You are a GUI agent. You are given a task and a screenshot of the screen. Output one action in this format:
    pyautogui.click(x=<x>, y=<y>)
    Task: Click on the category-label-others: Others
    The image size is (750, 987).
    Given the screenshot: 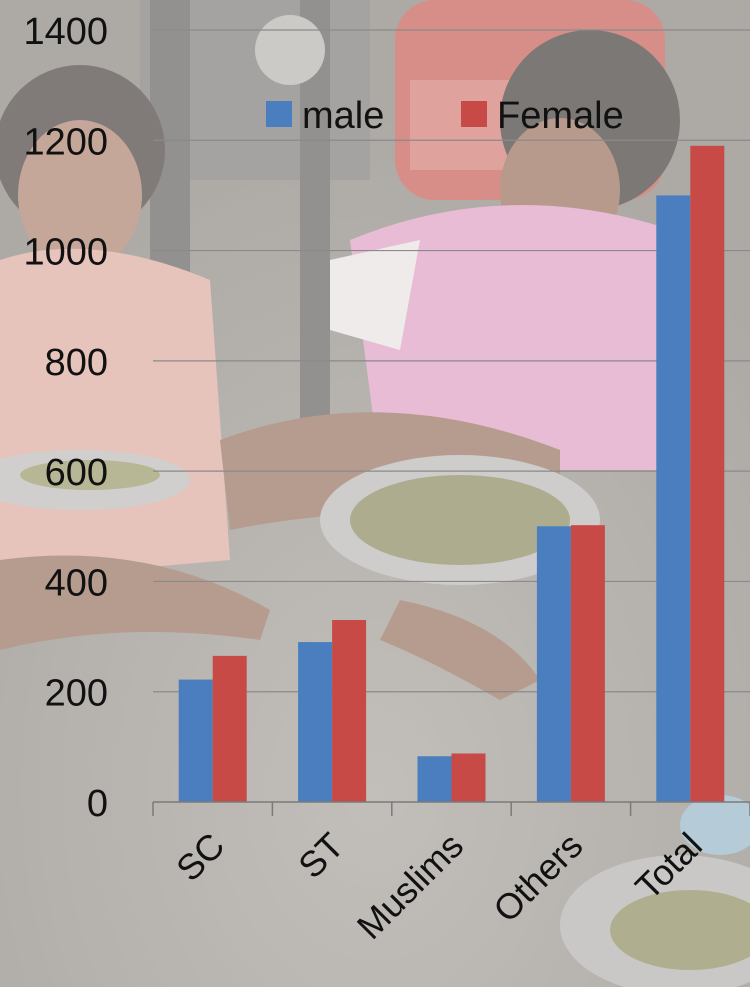 What is the action you would take?
    pyautogui.click(x=537, y=877)
    